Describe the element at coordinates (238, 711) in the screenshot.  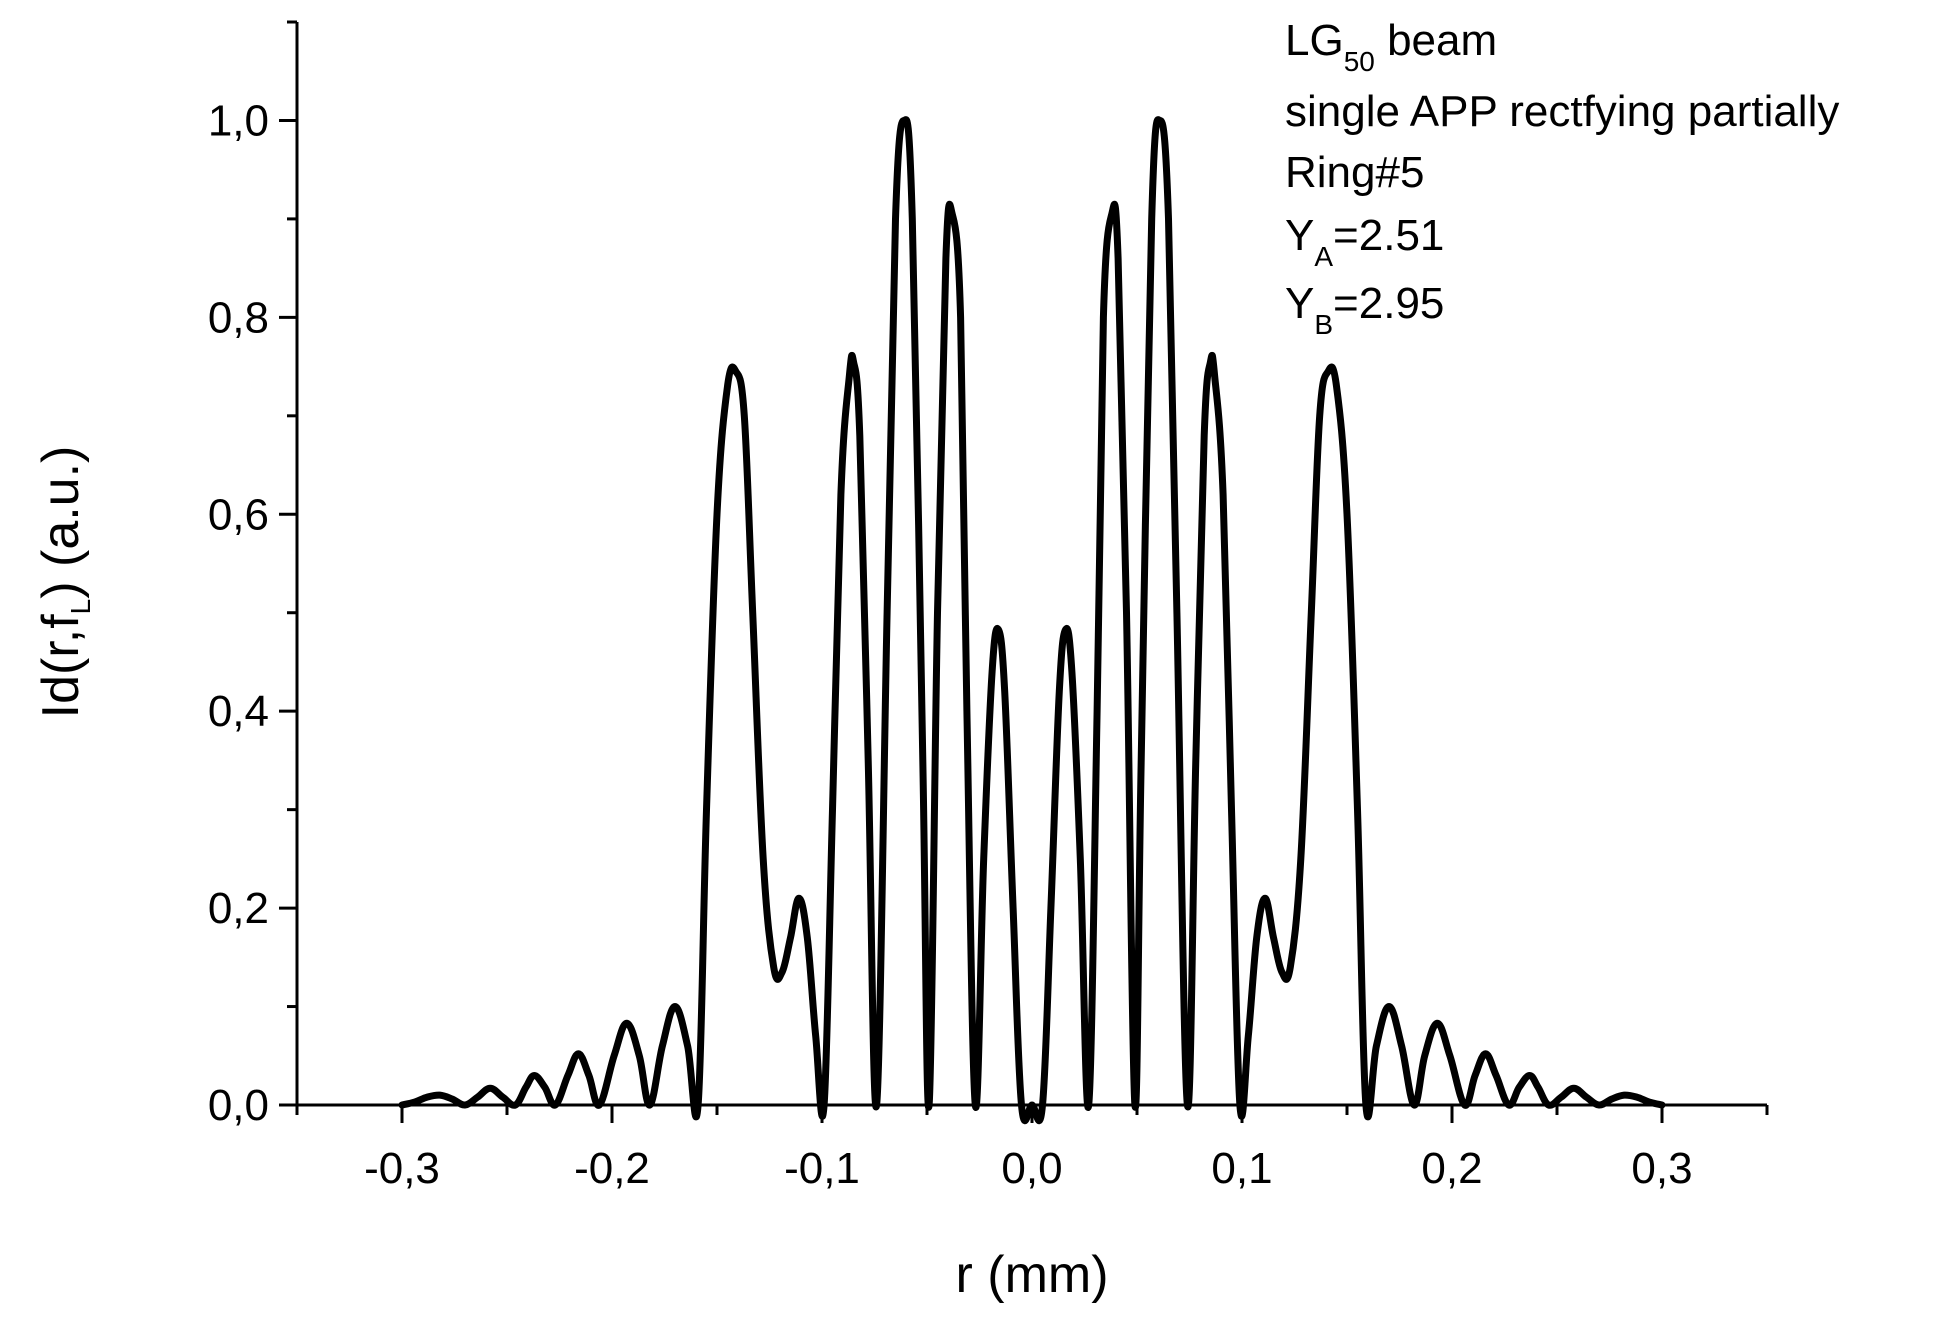
I see `y-tick-label: 0,4` at that location.